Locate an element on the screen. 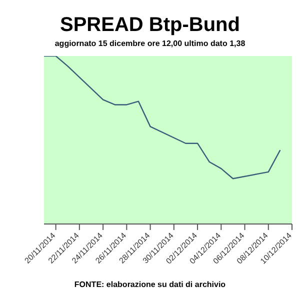 The height and width of the screenshot is (300, 300). source-note: FONTE: elaborazione su dati di archivio is located at coordinates (150, 284).